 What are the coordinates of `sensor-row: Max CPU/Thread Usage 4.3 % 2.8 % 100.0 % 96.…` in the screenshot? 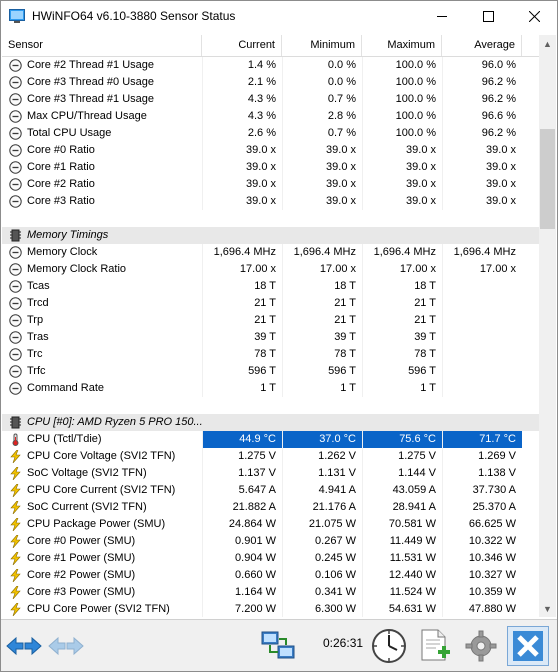 It's located at (270, 116).